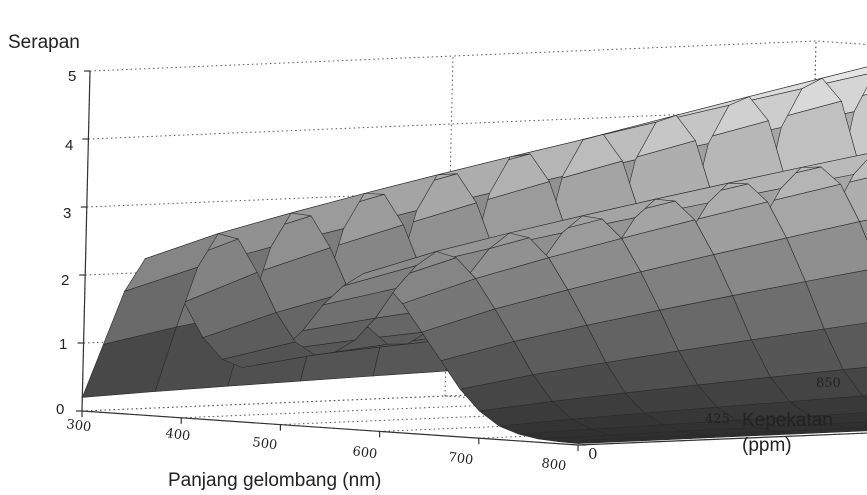 The height and width of the screenshot is (495, 867). What do you see at coordinates (722, 439) in the screenshot?
I see `y-axis-line` at bounding box center [722, 439].